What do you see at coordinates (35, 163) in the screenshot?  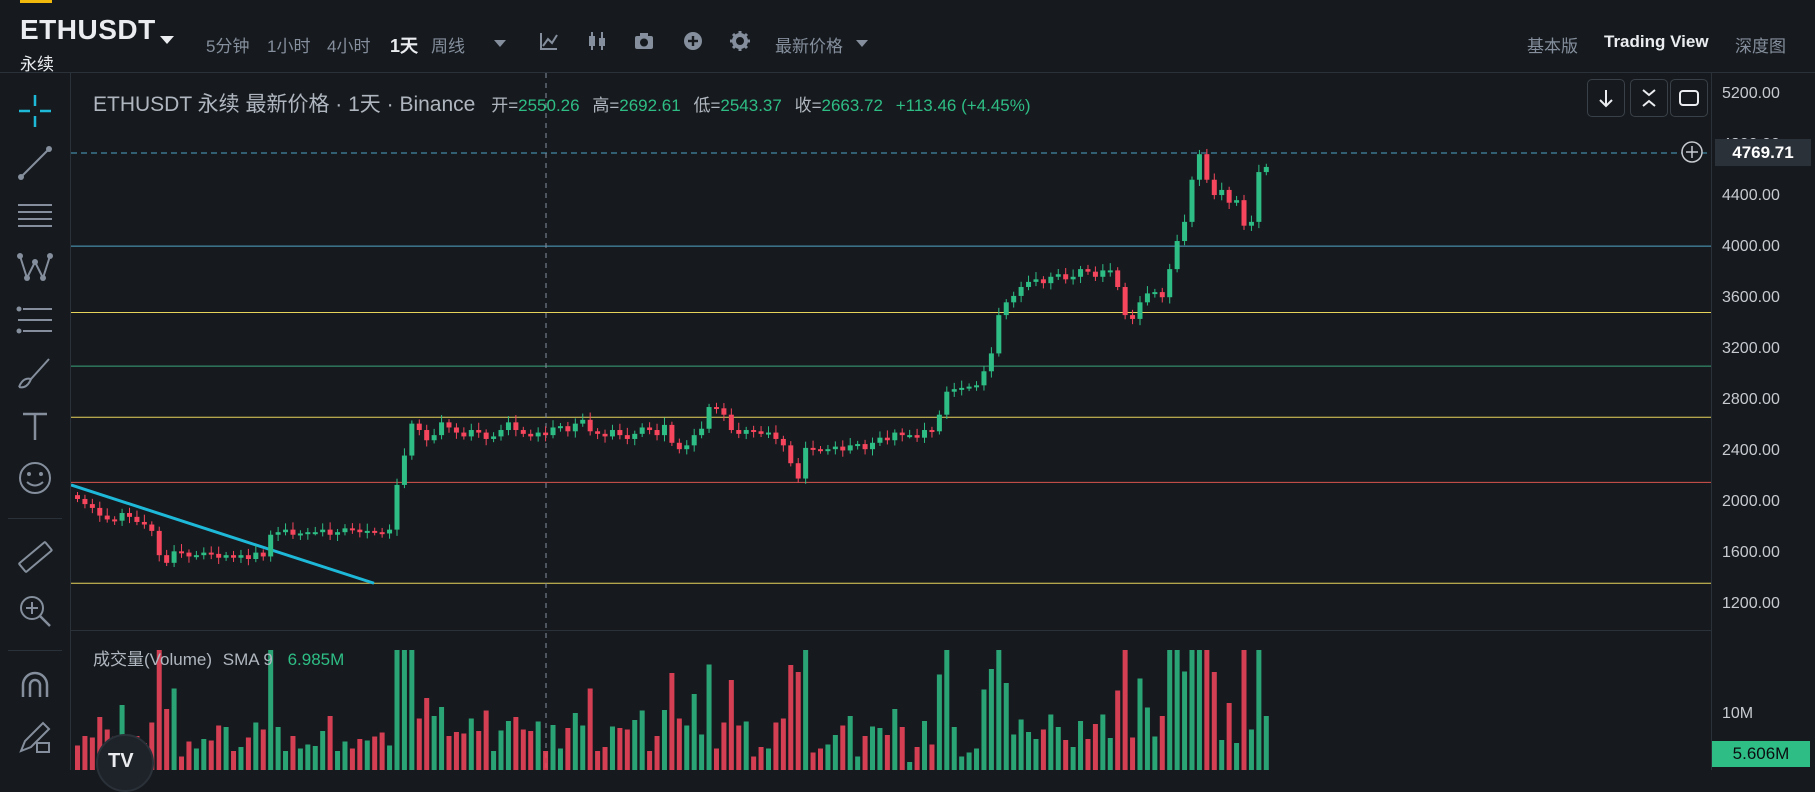 I see `trendline-icon` at bounding box center [35, 163].